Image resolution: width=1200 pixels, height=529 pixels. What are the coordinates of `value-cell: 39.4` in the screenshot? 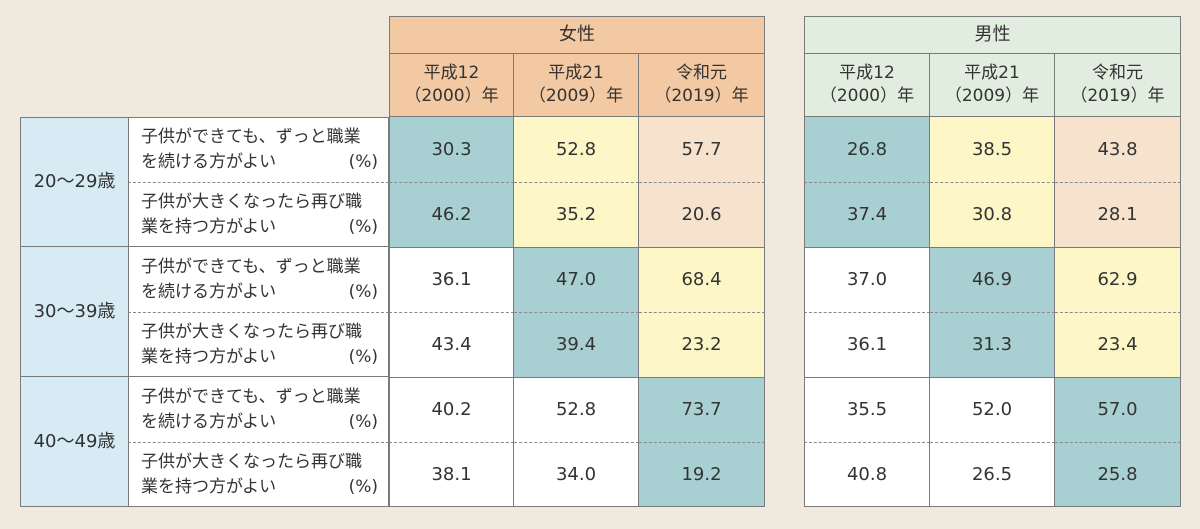 It's located at (576, 344).